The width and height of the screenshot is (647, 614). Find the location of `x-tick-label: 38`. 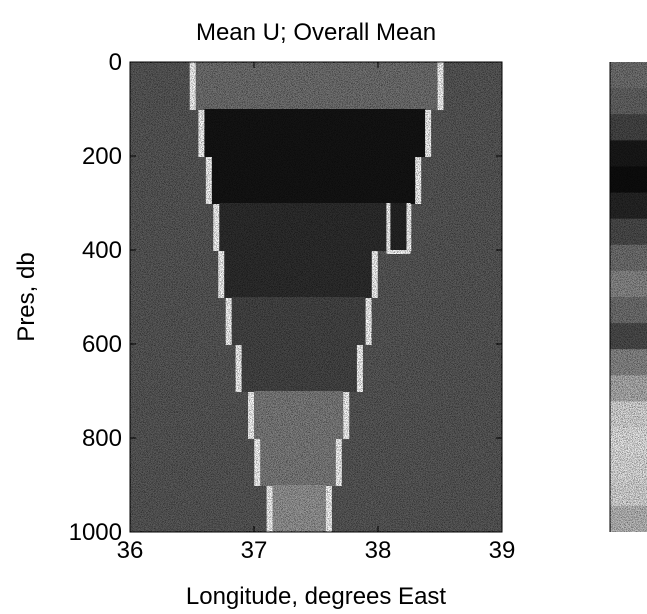

x-tick-label: 38 is located at coordinates (378, 550).